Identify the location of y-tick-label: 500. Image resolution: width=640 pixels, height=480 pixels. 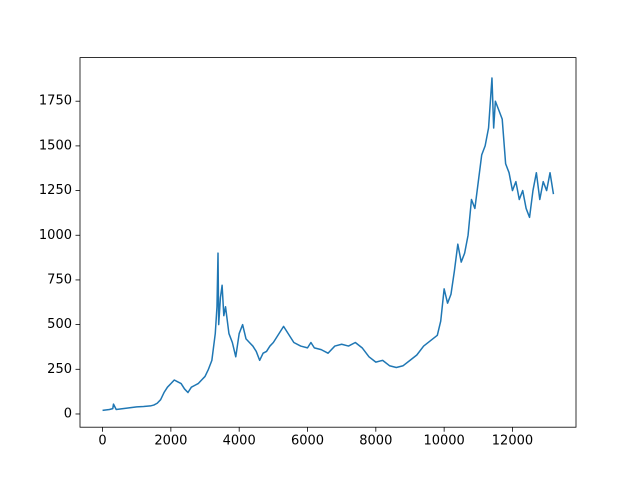
(59, 324).